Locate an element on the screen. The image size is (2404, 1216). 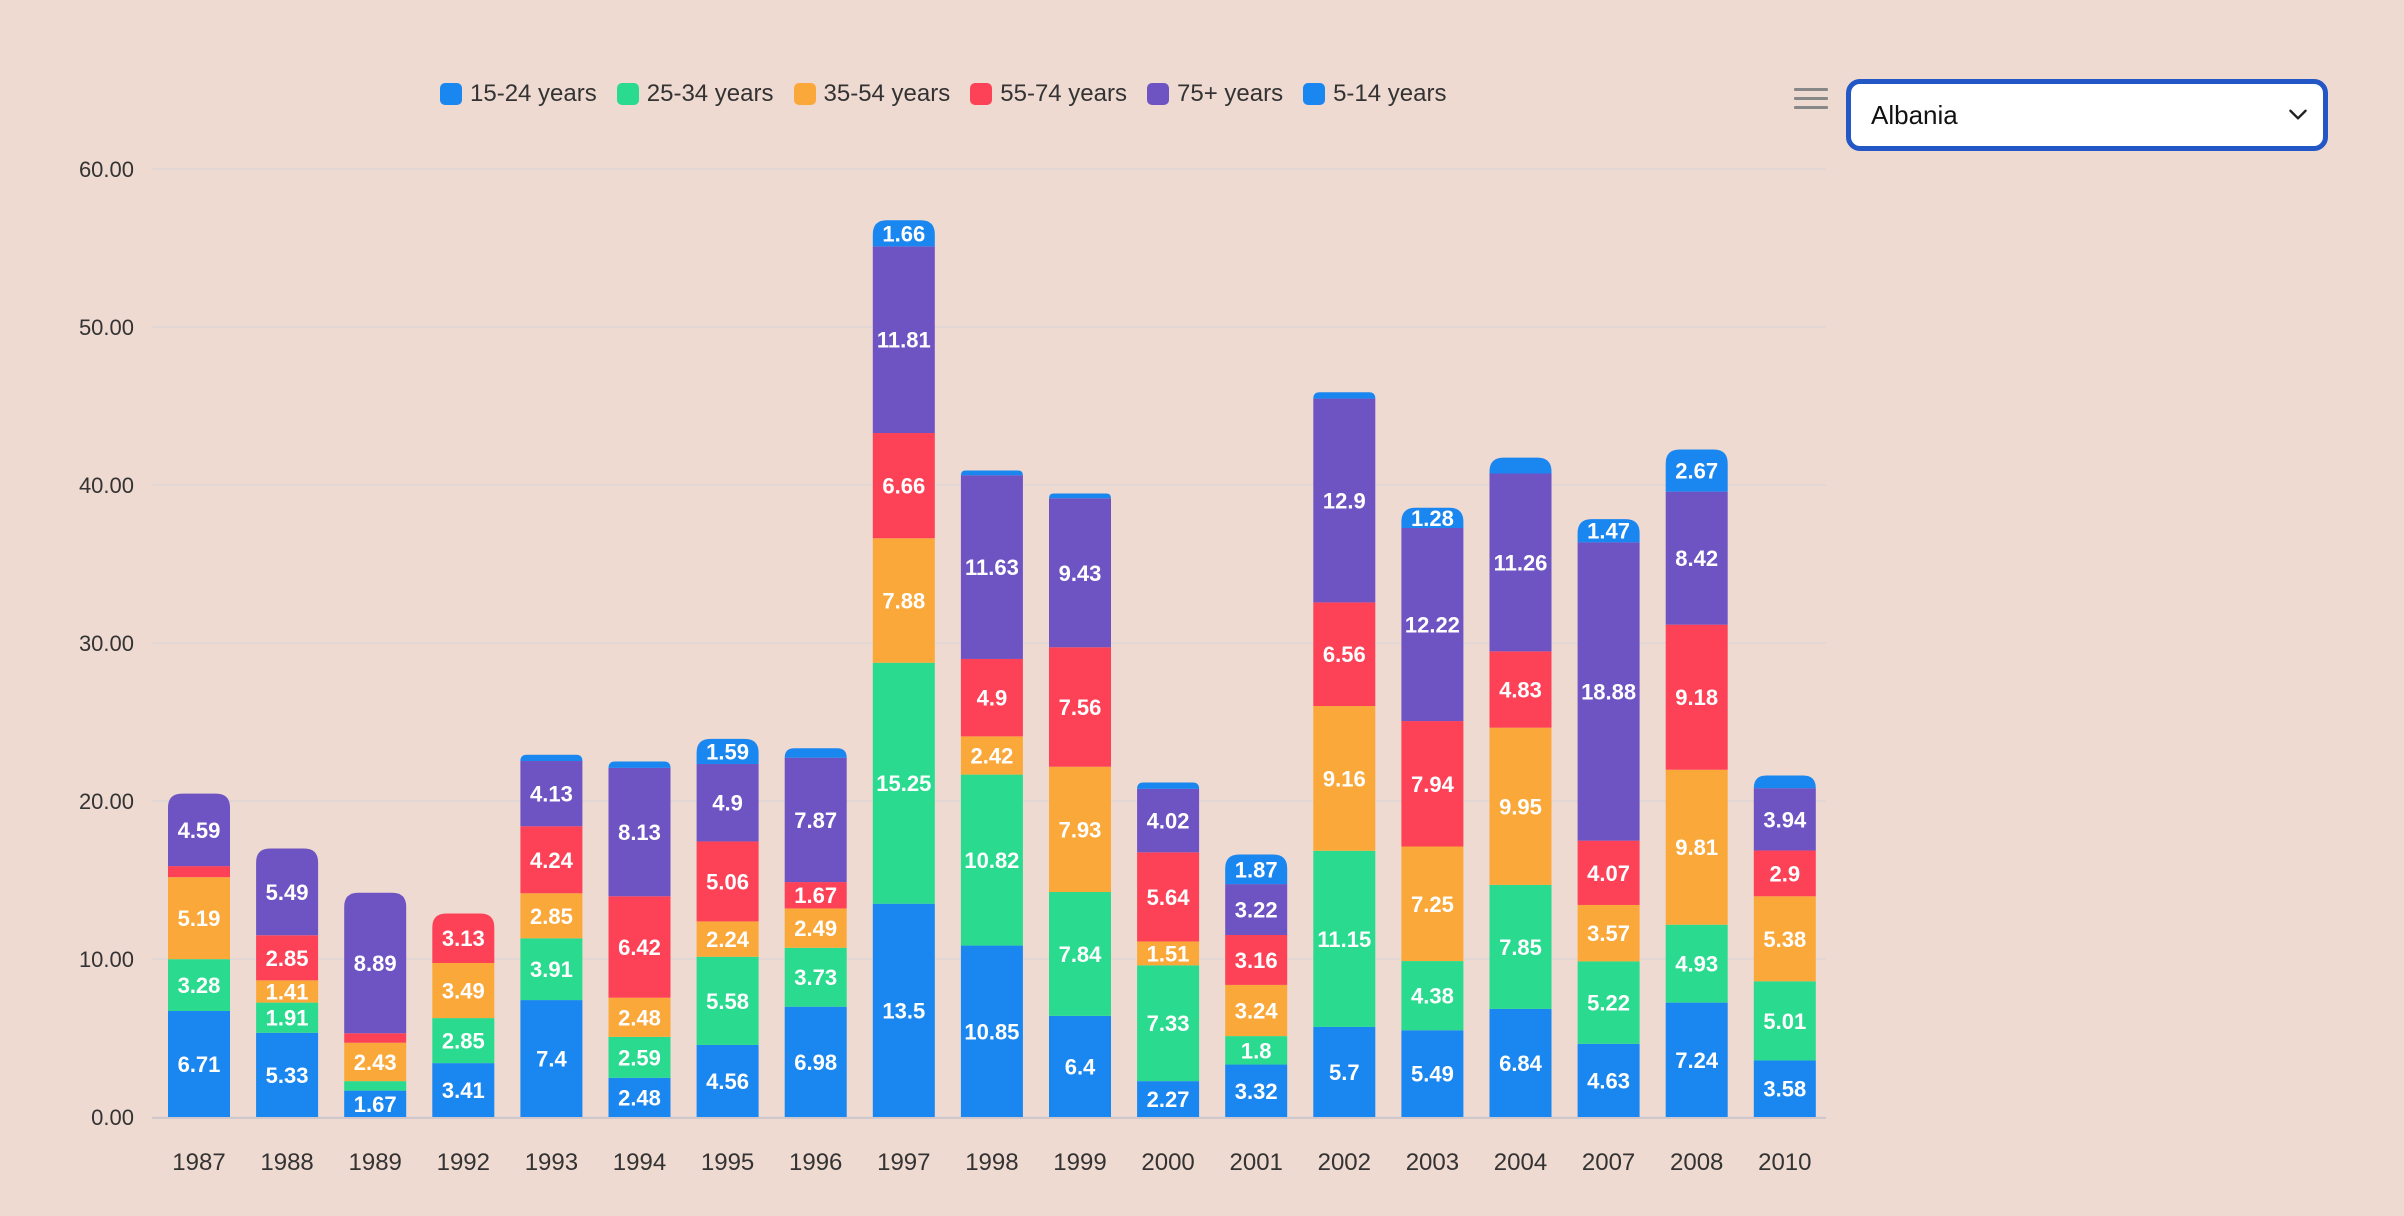
data-label: 2.59 is located at coordinates (639, 1057).